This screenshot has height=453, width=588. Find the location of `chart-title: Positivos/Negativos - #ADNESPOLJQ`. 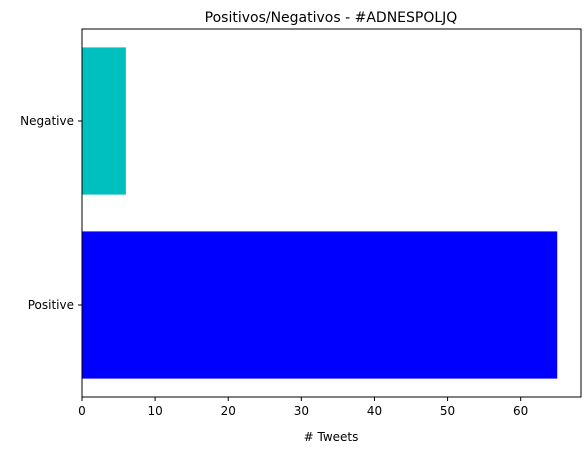

chart-title: Positivos/Negativos - #ADNESPOLJQ is located at coordinates (331, 18).